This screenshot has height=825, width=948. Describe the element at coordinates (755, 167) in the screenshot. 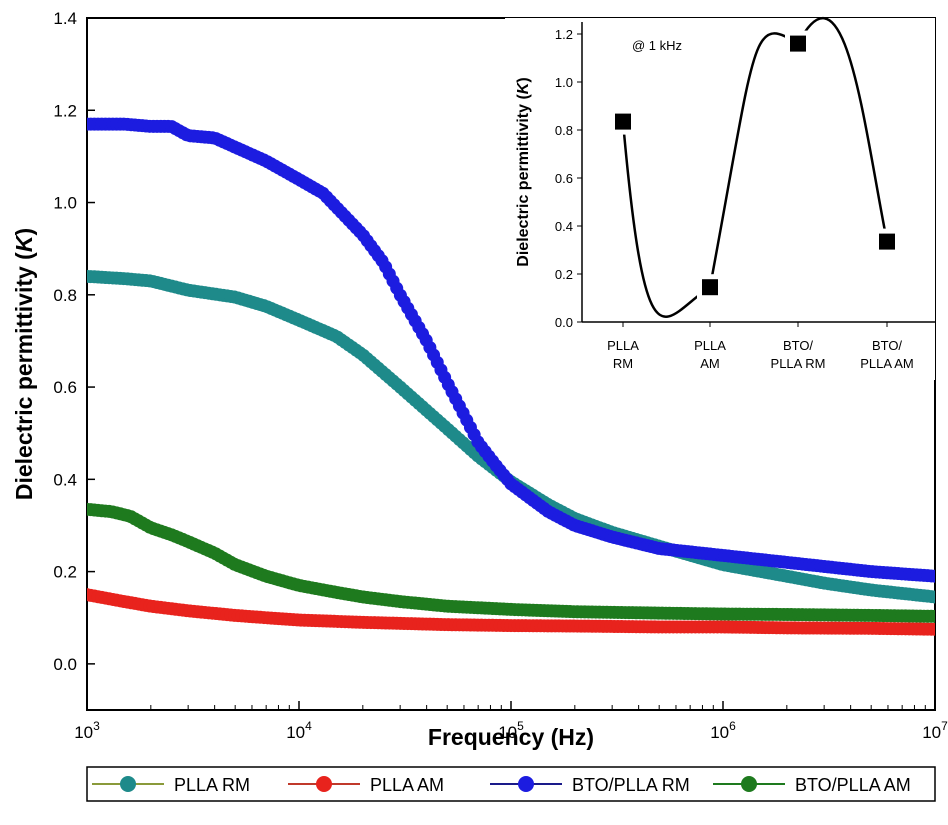

I see `inset-curve` at that location.